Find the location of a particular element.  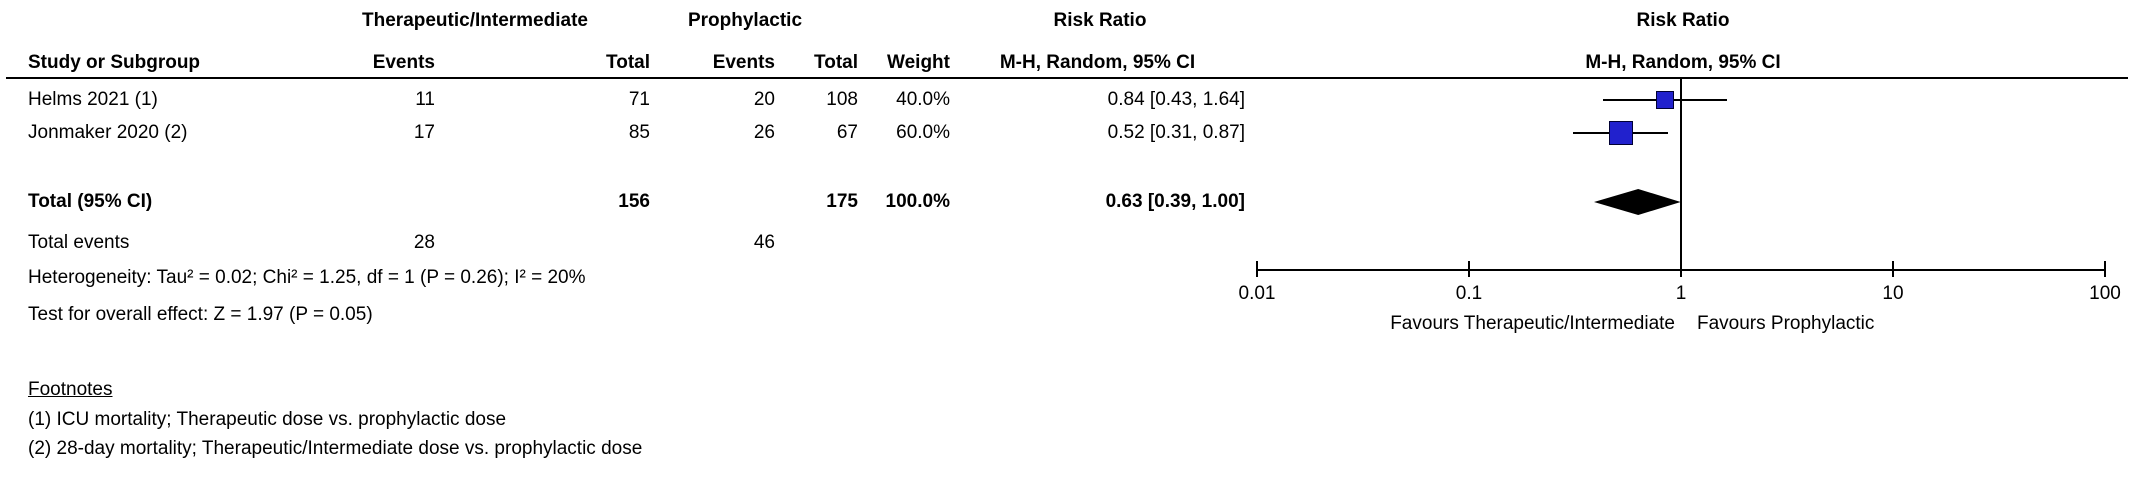

study-name: Jonmaker 2020 (2) is located at coordinates (108, 132).